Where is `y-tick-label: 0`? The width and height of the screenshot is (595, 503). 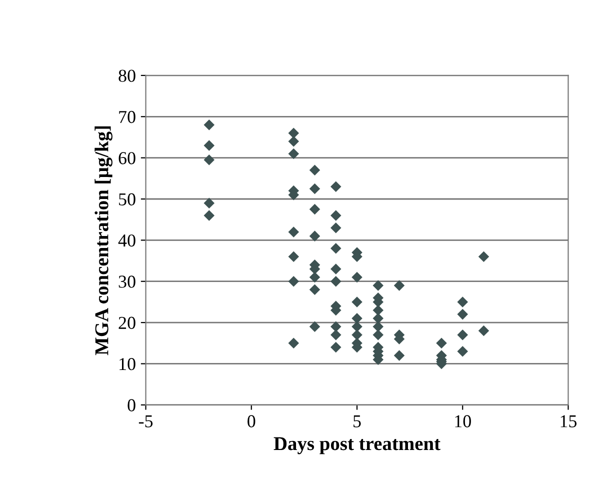 y-tick-label: 0 is located at coordinates (132, 405).